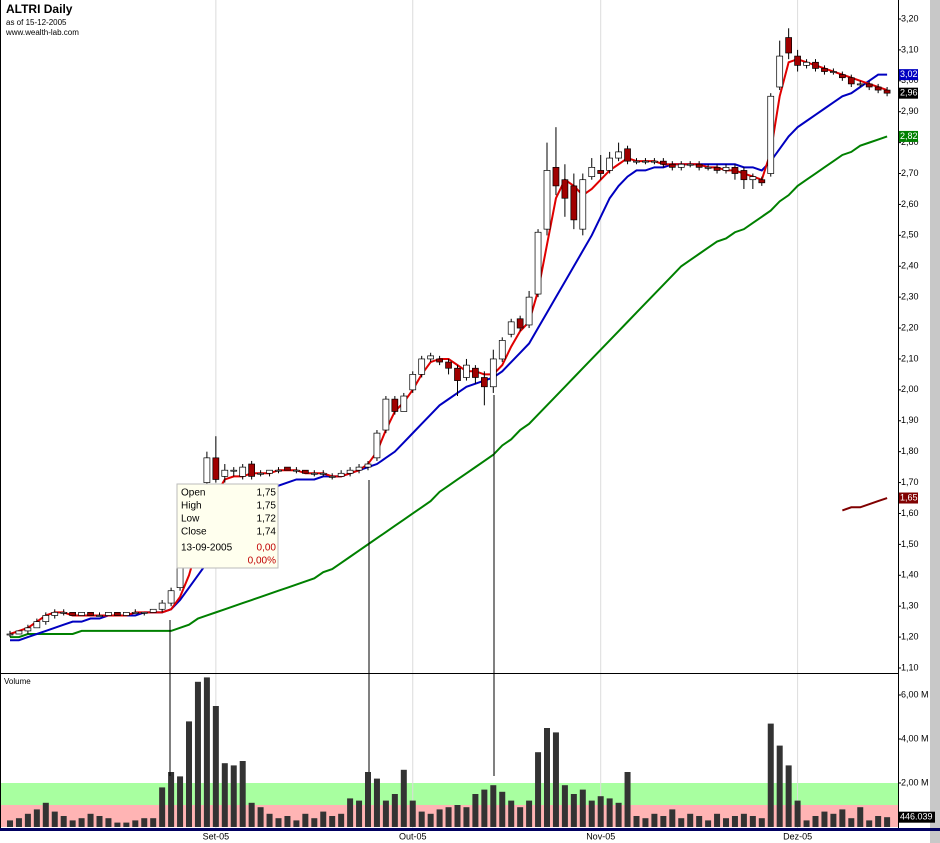 The height and width of the screenshot is (843, 940). What do you see at coordinates (910, 451) in the screenshot?
I see `y-tick-label: 1,80` at bounding box center [910, 451].